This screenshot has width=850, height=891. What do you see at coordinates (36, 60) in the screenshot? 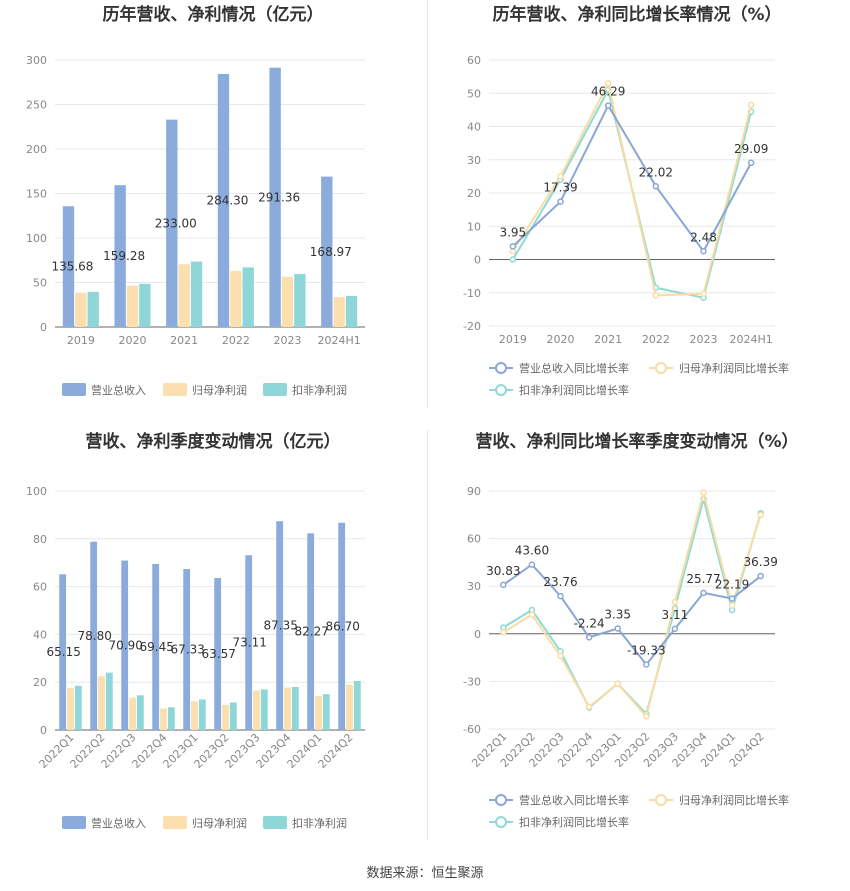
I see `y-tick-label: 300` at bounding box center [36, 60].